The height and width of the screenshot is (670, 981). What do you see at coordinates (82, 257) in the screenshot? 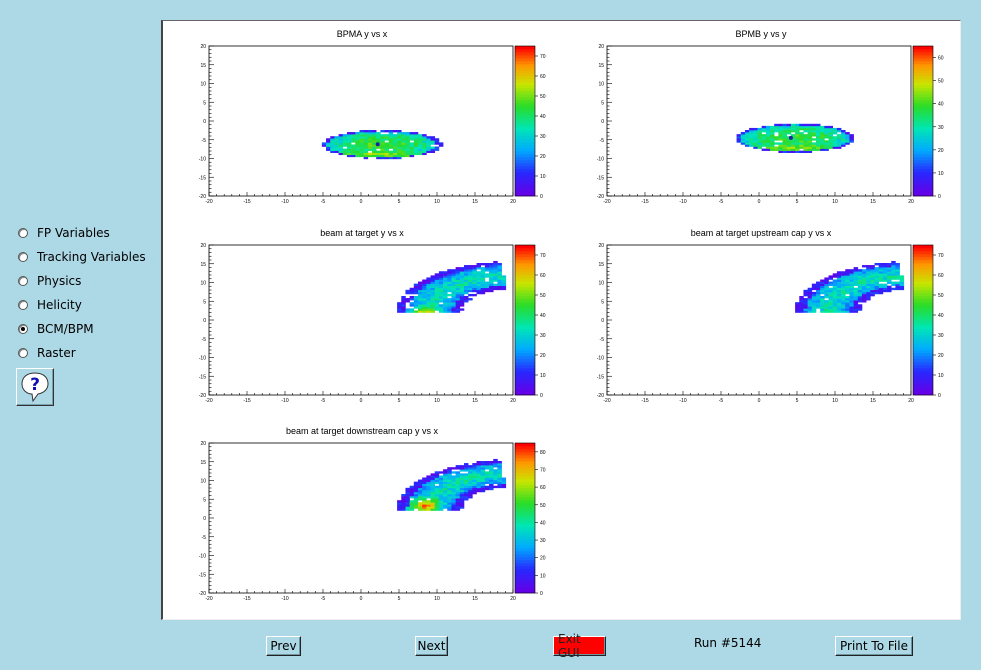
I see `radio-tracking-variables: Tracking Variables` at bounding box center [82, 257].